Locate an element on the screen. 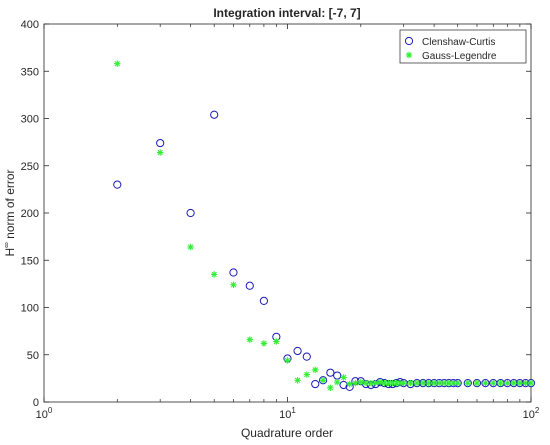  chart-title: Integration interval: [-7, 7] is located at coordinates (286, 13).